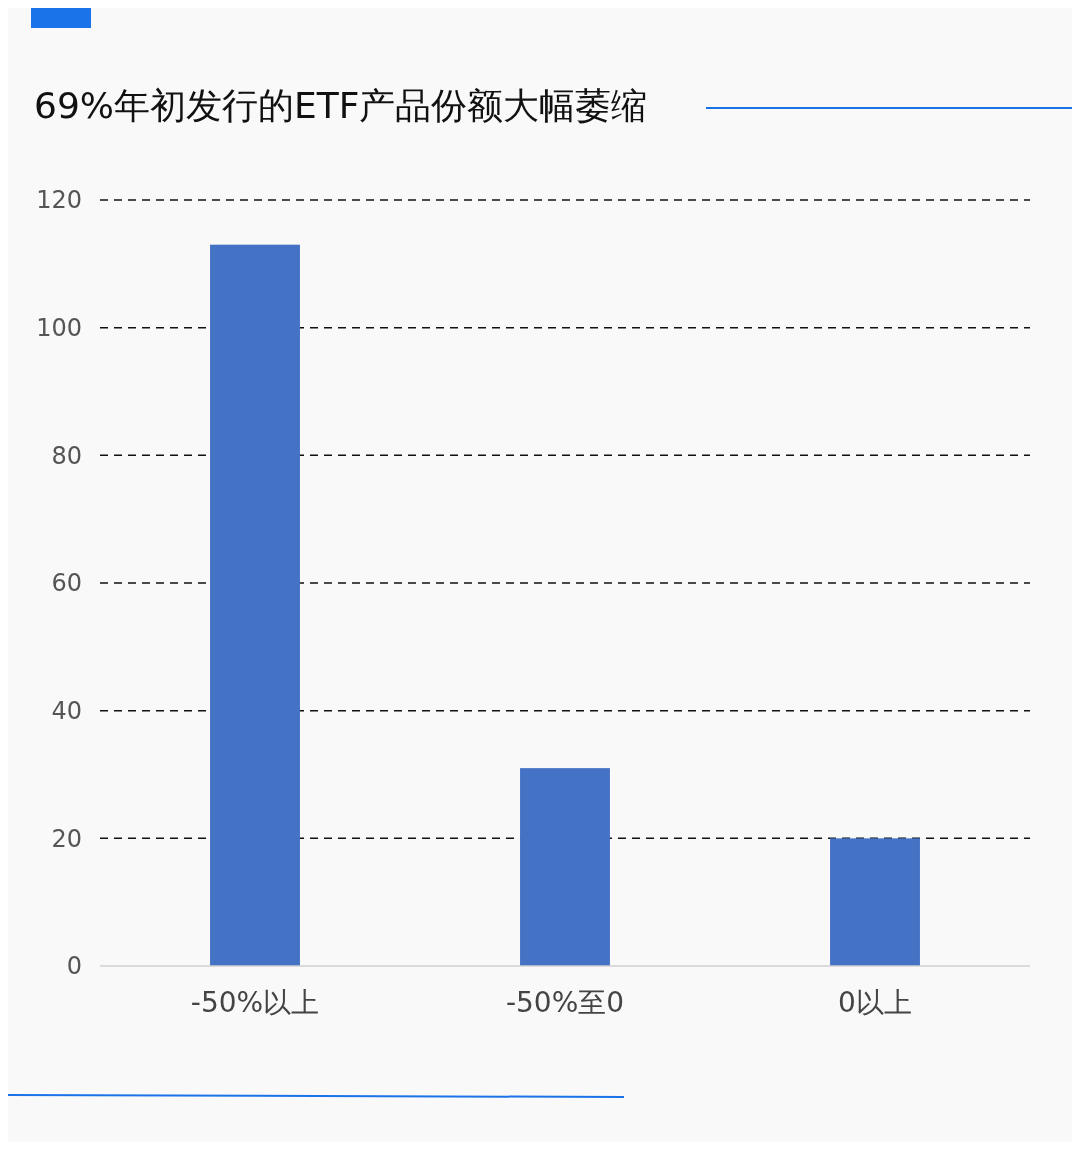 Image resolution: width=1080 pixels, height=1150 pixels. Describe the element at coordinates (66, 455) in the screenshot. I see `y-tick-label: 80` at that location.